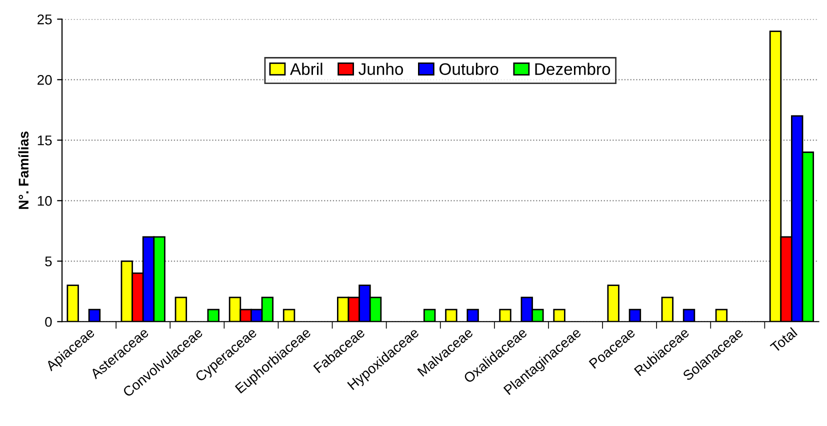  Describe the element at coordinates (48, 321) in the screenshot. I see `y-tick-label: 0` at that location.